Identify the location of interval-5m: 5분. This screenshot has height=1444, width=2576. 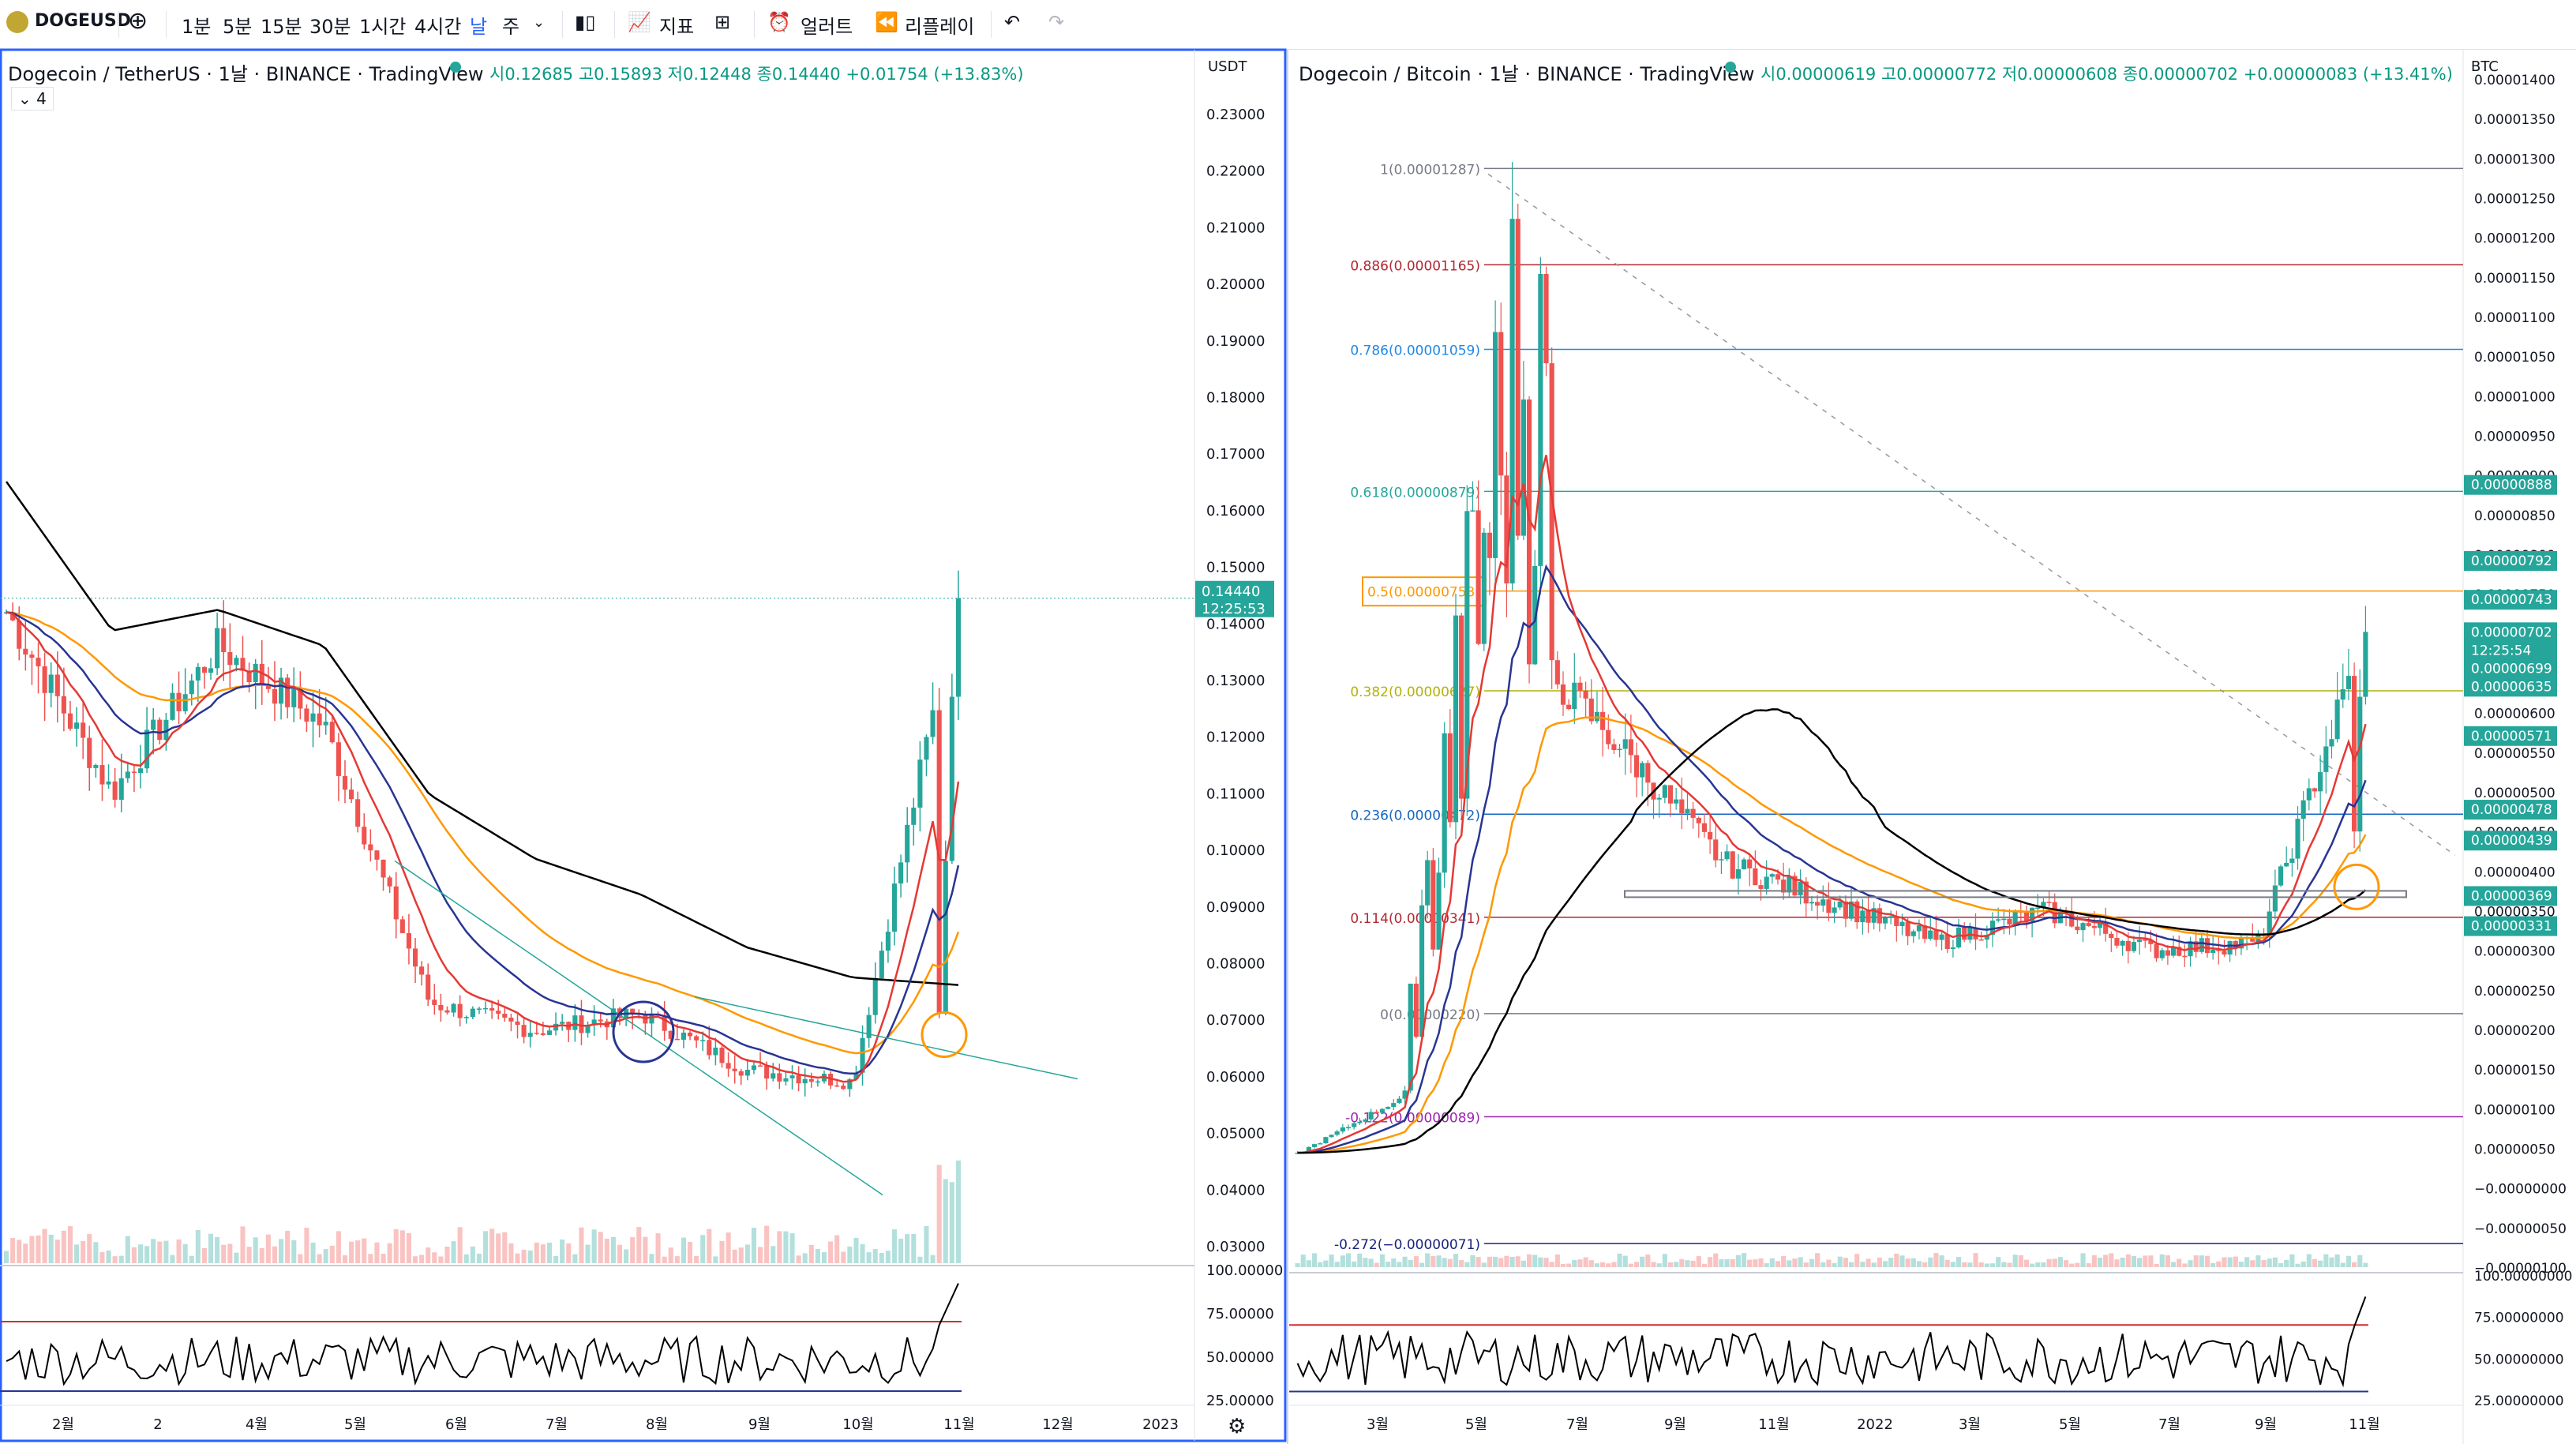
(238, 27).